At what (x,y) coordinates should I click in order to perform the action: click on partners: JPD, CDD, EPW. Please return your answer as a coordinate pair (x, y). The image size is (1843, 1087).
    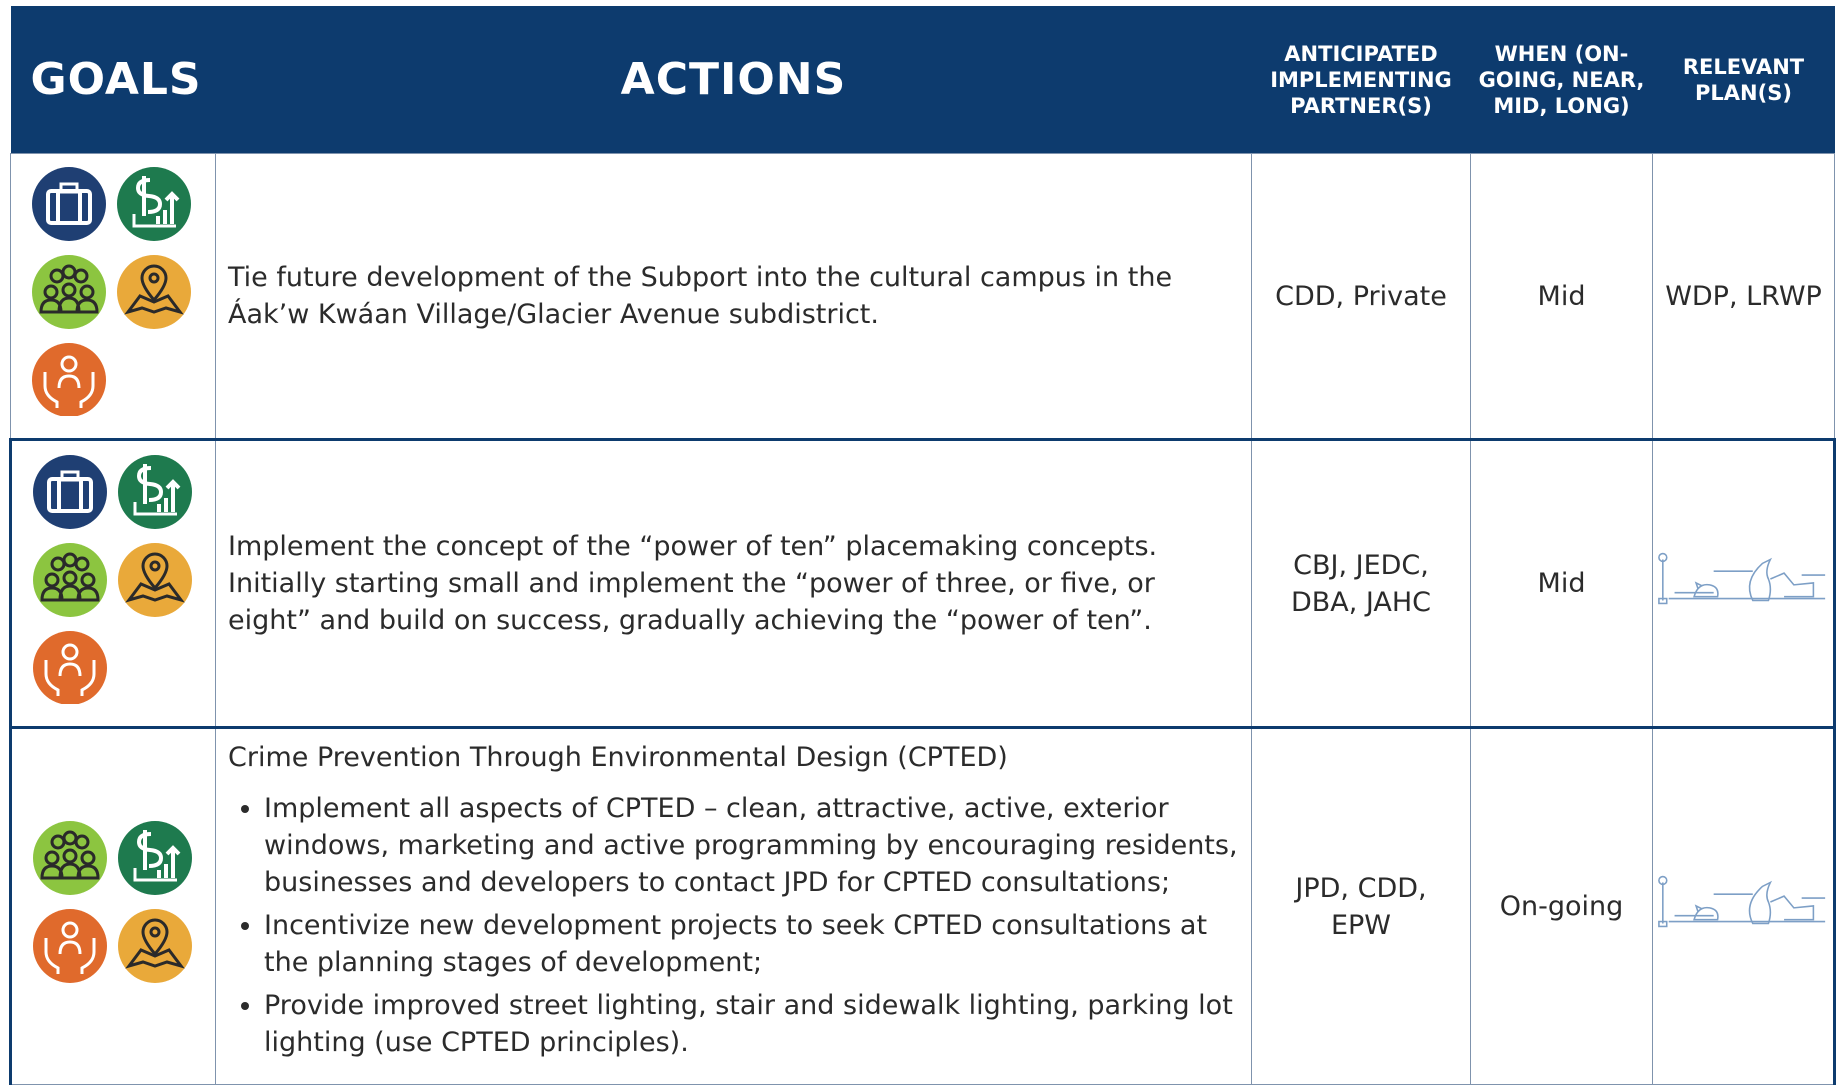
    Looking at the image, I should click on (1361, 906).